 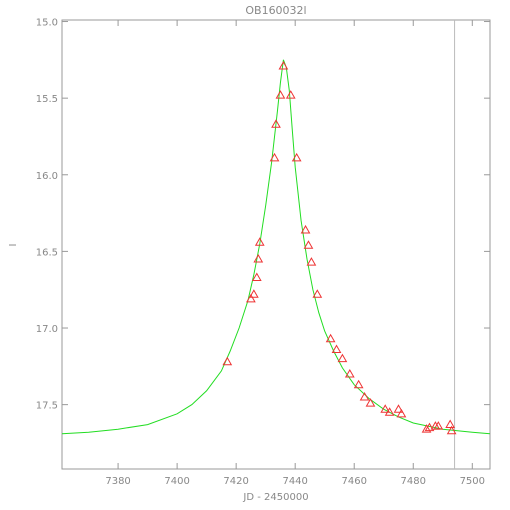 What do you see at coordinates (47, 329) in the screenshot?
I see `y-tick-label: 17.0` at bounding box center [47, 329].